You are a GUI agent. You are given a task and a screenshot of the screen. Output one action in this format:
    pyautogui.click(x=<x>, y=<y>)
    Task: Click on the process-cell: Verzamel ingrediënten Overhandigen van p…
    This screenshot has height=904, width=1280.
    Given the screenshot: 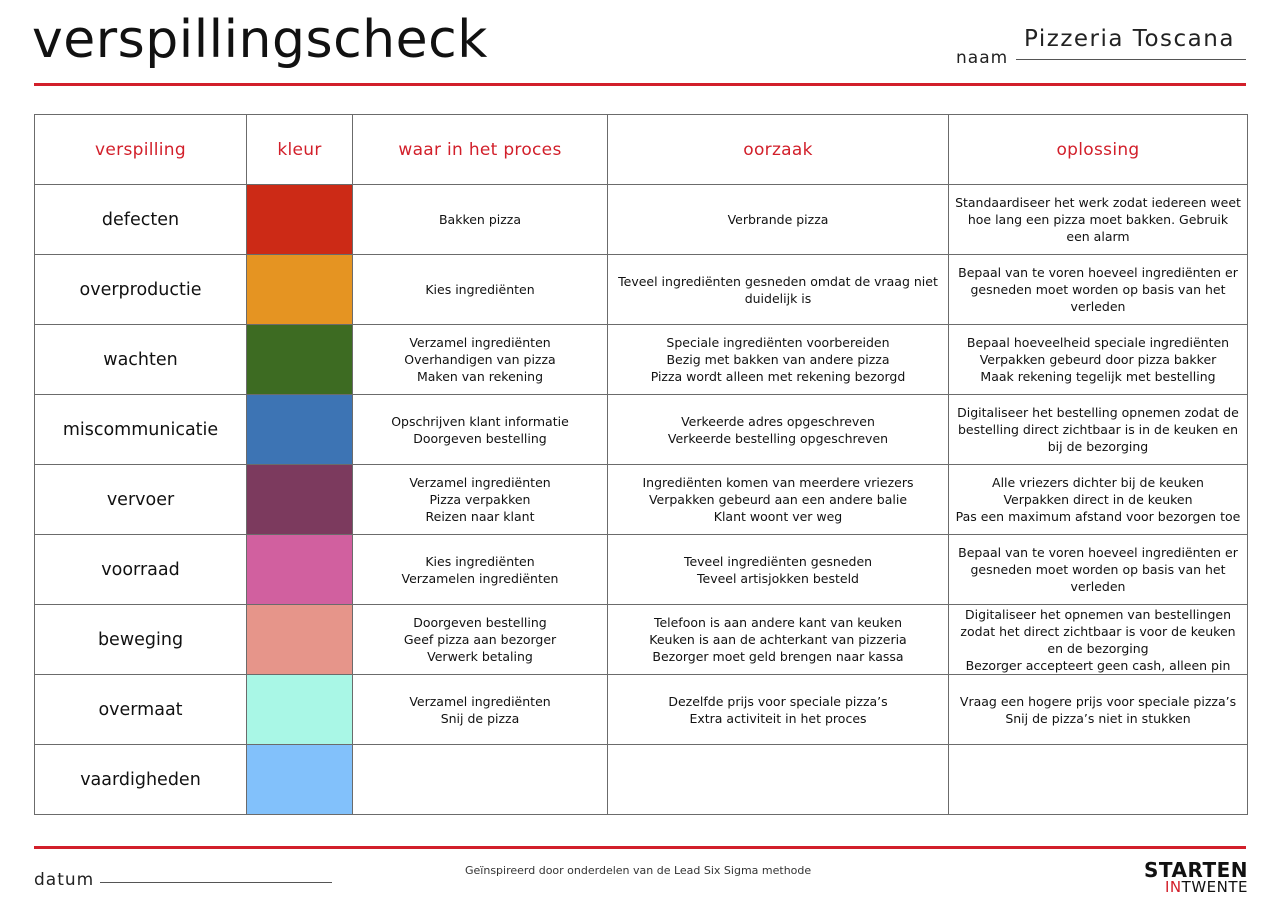 What is the action you would take?
    pyautogui.click(x=480, y=359)
    